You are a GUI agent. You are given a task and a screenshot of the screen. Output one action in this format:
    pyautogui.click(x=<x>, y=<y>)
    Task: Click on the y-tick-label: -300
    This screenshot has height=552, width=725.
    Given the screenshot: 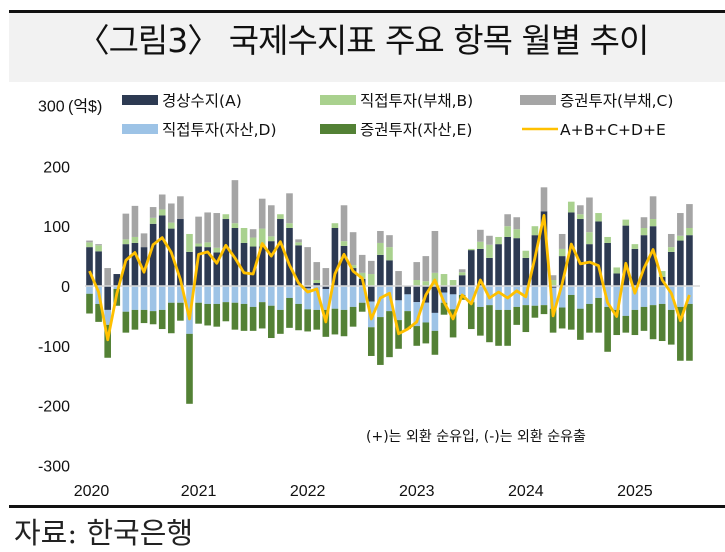 What is the action you would take?
    pyautogui.click(x=54, y=466)
    